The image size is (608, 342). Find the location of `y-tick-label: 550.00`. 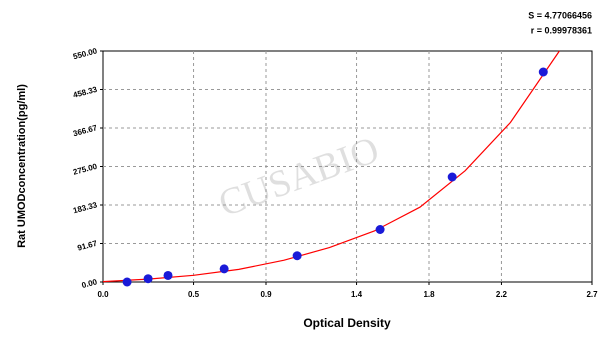

y-tick-label: 550.00 is located at coordinates (85, 53).